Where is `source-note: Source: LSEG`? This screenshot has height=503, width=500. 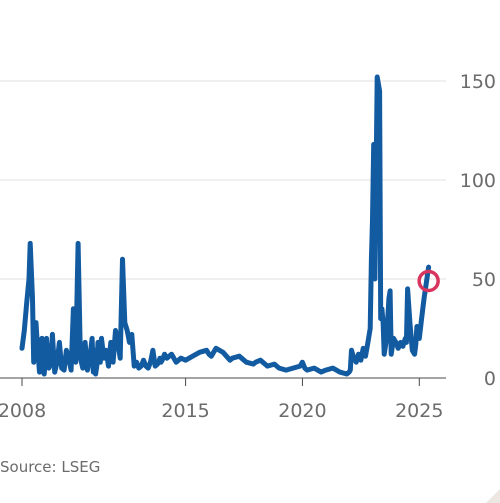
source-note: Source: LSEG is located at coordinates (50, 467).